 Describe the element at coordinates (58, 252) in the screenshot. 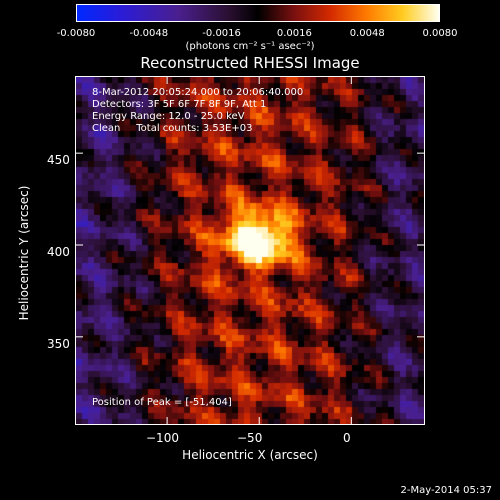

I see `y-tick-label: 400` at that location.